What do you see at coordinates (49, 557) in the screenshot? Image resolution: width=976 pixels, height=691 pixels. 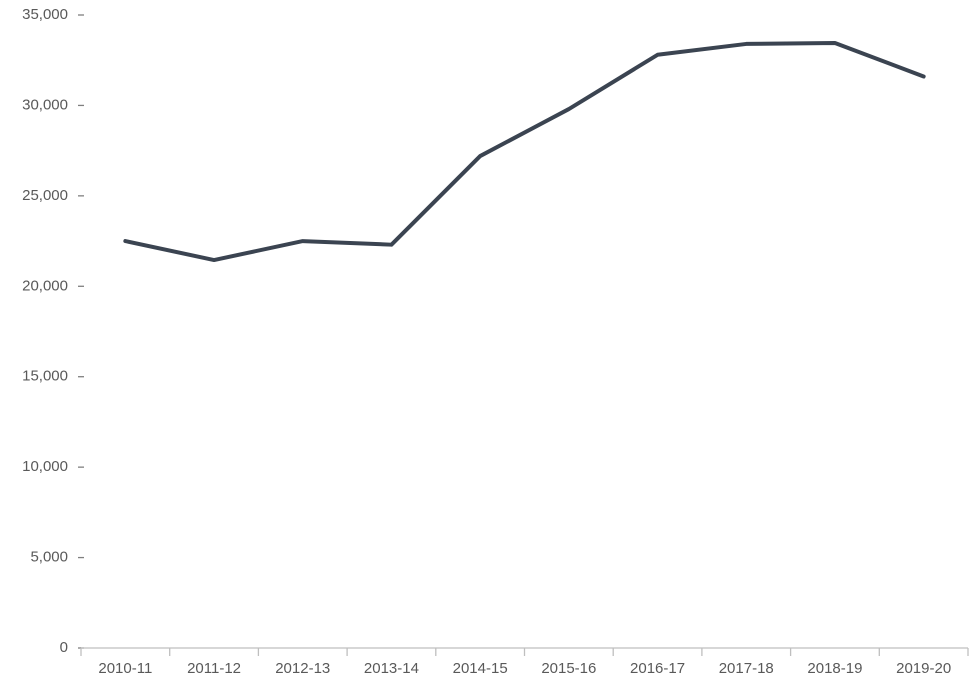 I see `y-tick-label: 5,000` at bounding box center [49, 557].